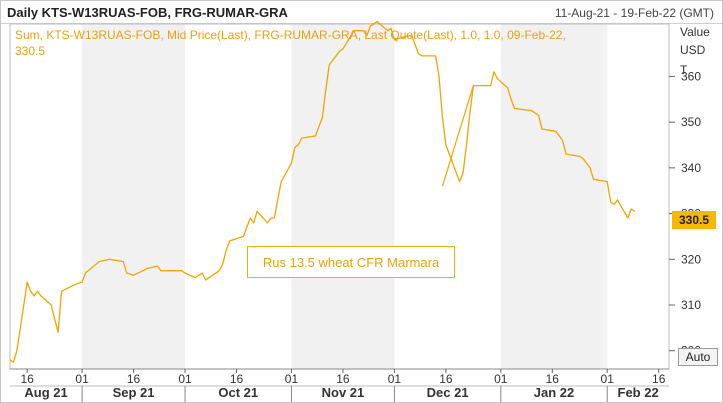 The width and height of the screenshot is (723, 403). What do you see at coordinates (691, 76) in the screenshot?
I see `y-tick-label: 360` at bounding box center [691, 76].